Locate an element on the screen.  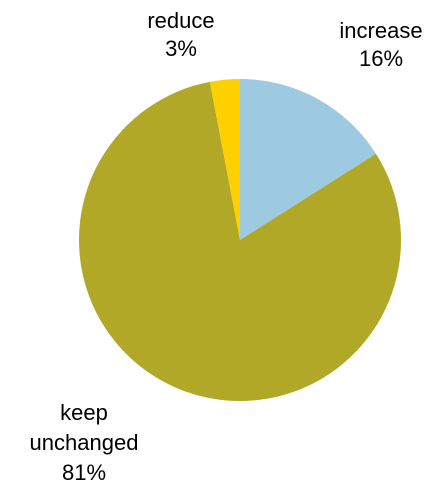
slice-label-line: increase is located at coordinates (380, 30).